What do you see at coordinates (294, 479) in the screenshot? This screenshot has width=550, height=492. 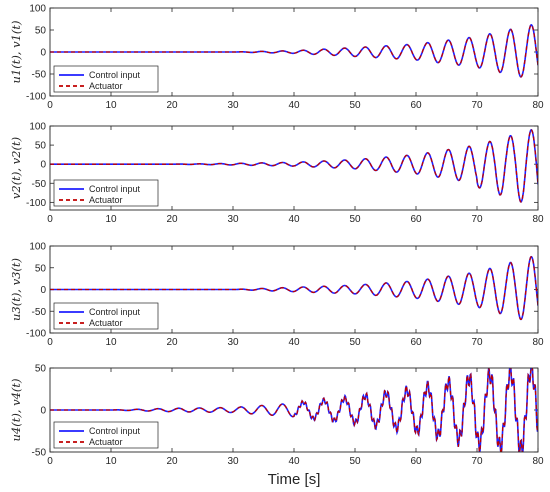 I see `x-axis-label: Time [s]` at bounding box center [294, 479].